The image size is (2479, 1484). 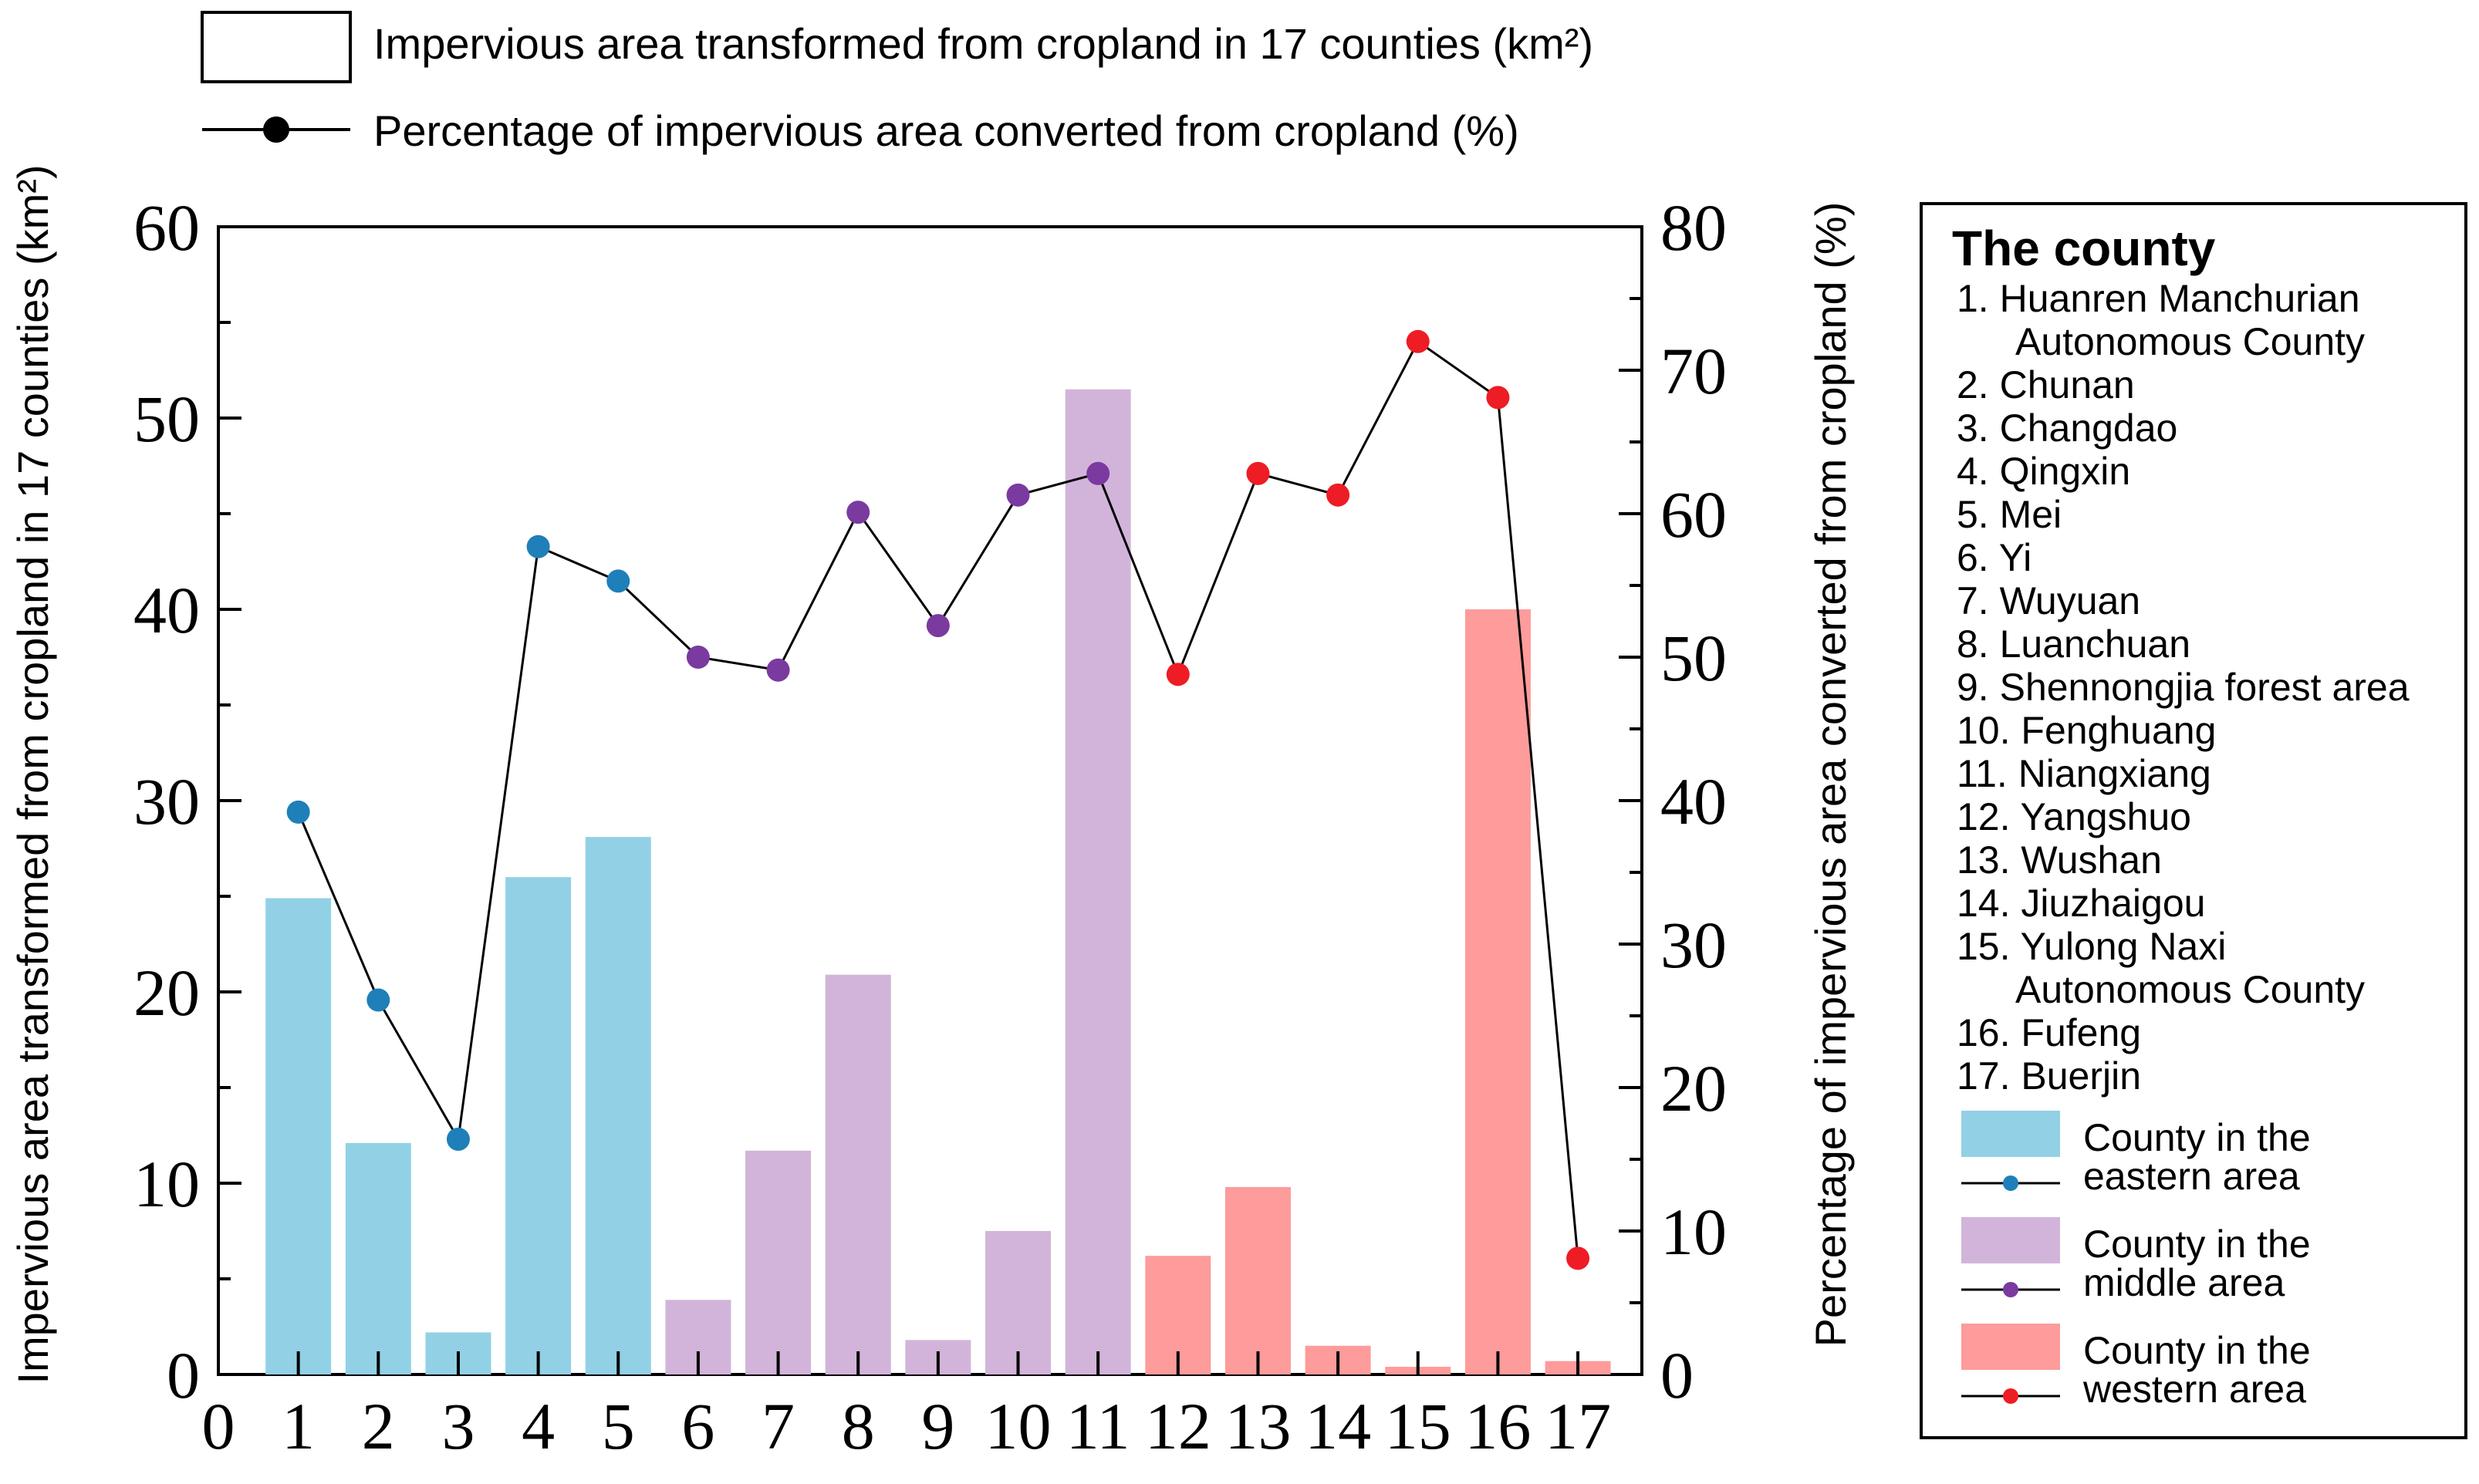 I want to click on county-entry: 7. Wuyuan, so click(x=2048, y=600).